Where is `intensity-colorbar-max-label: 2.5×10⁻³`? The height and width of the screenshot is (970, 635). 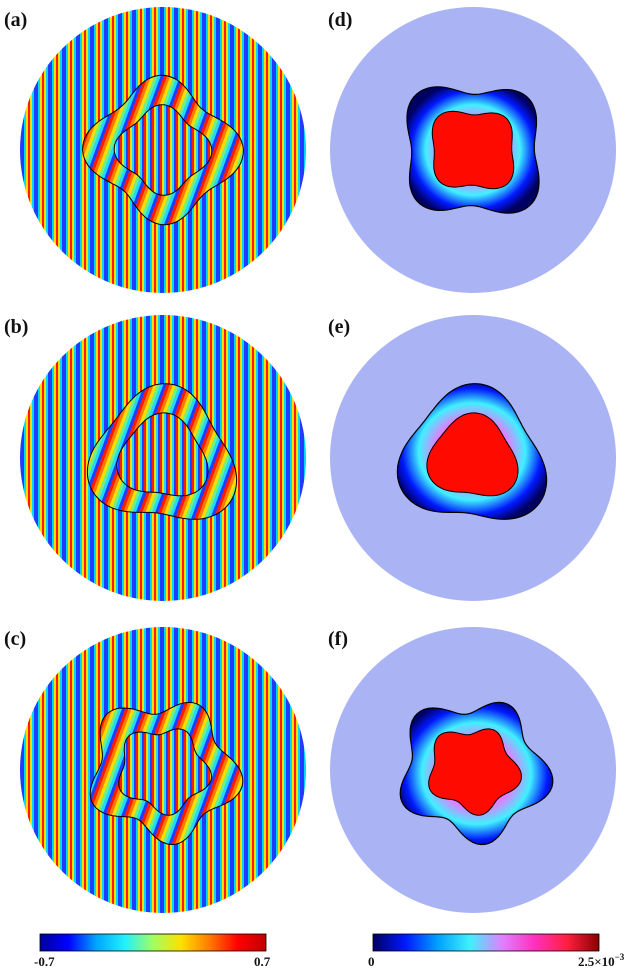
intensity-colorbar-max-label: 2.5×10⁻³ is located at coordinates (601, 960).